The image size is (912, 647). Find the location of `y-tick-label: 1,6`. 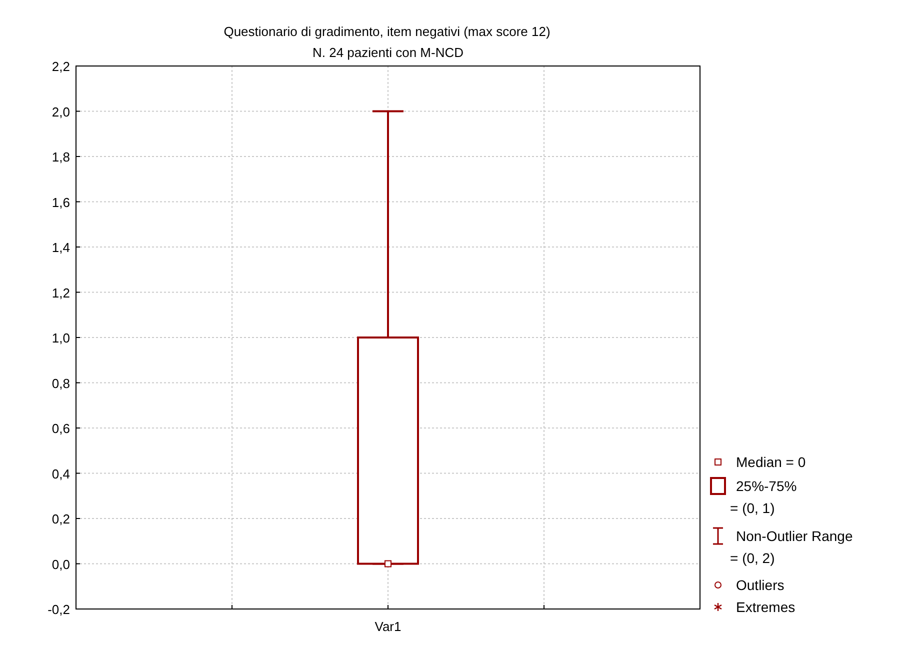

y-tick-label: 1,6 is located at coordinates (61, 202).